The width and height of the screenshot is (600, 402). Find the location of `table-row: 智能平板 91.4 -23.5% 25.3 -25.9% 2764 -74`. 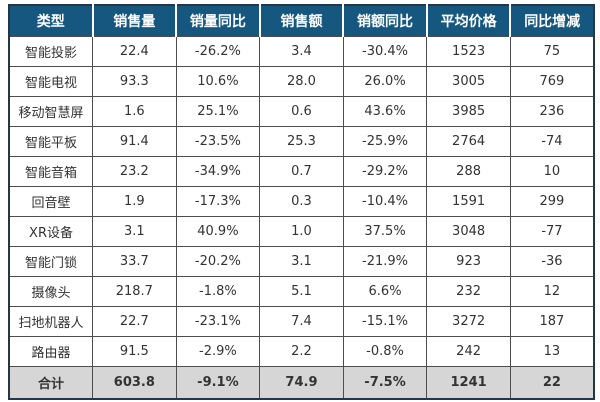

table-row: 智能平板 91.4 -23.5% 25.3 -25.9% 2764 -74 is located at coordinates (301, 141).